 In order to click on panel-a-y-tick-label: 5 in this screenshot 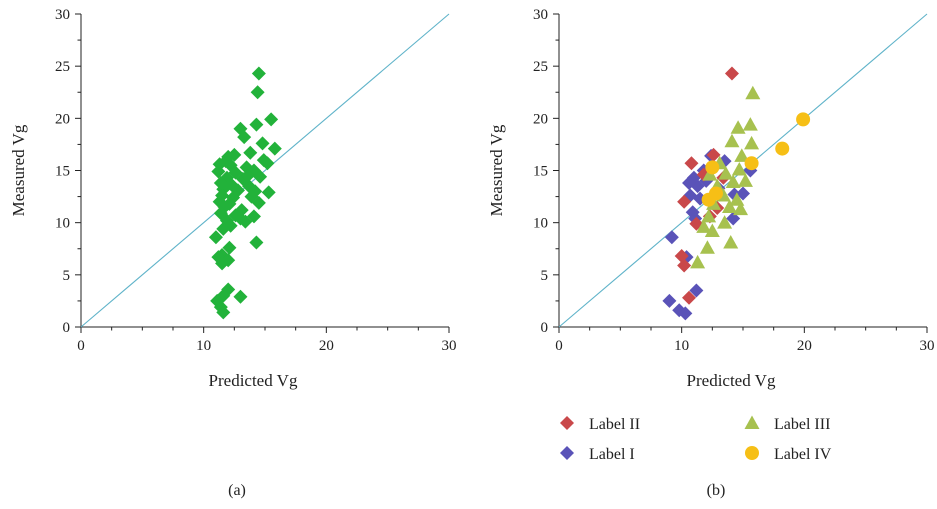, I will do `click(67, 276)`.